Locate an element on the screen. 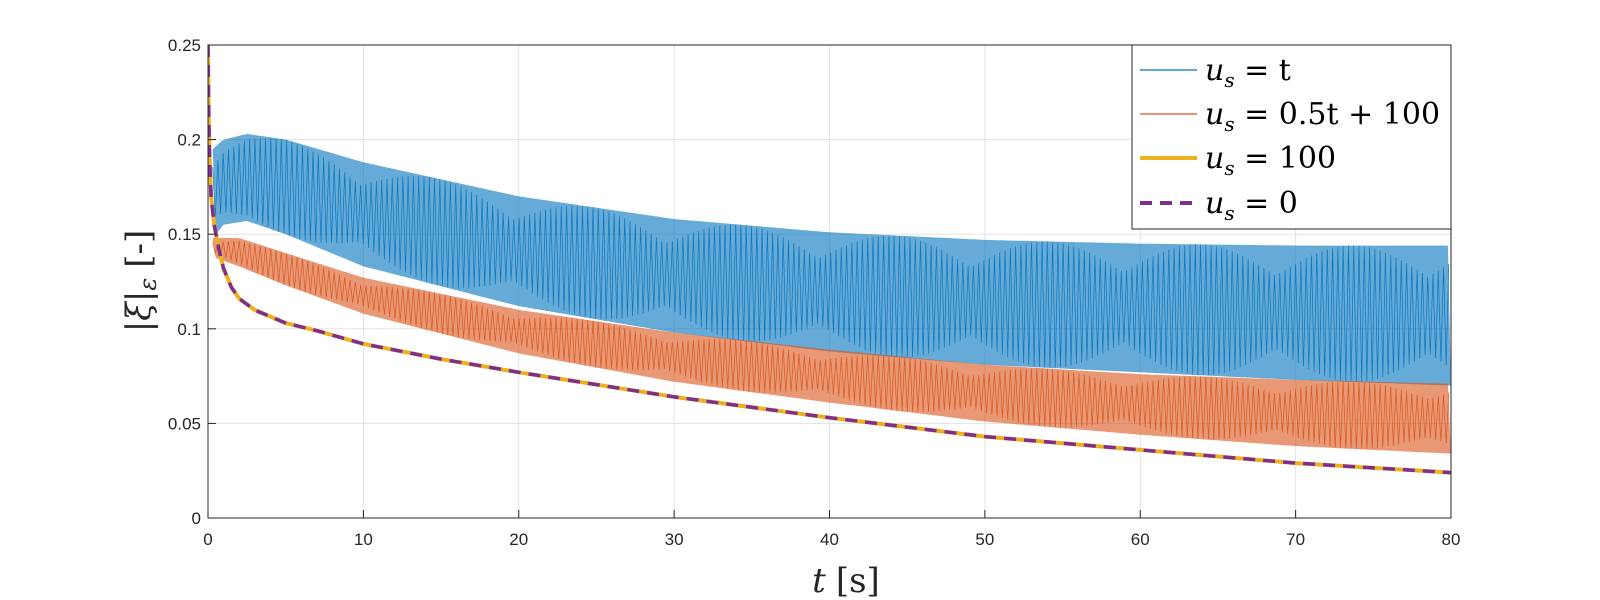 The height and width of the screenshot is (600, 1600). x-axis-label: t [s] is located at coordinates (846, 580).